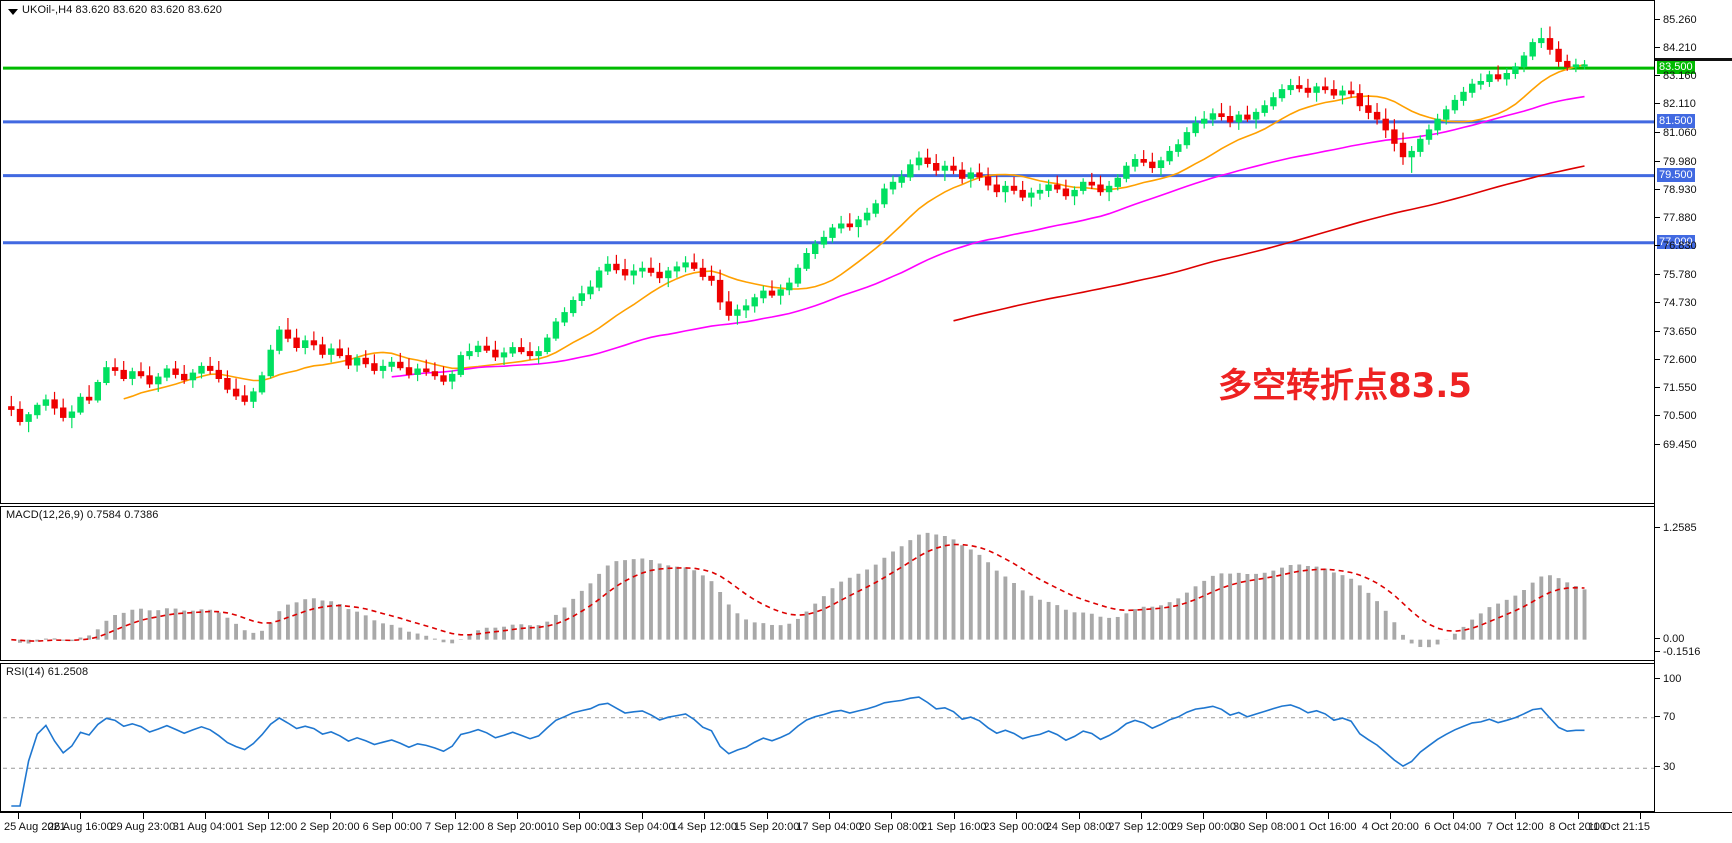 The width and height of the screenshot is (1732, 843). I want to click on macd-tick-min: -0.1516, so click(1693, 652).